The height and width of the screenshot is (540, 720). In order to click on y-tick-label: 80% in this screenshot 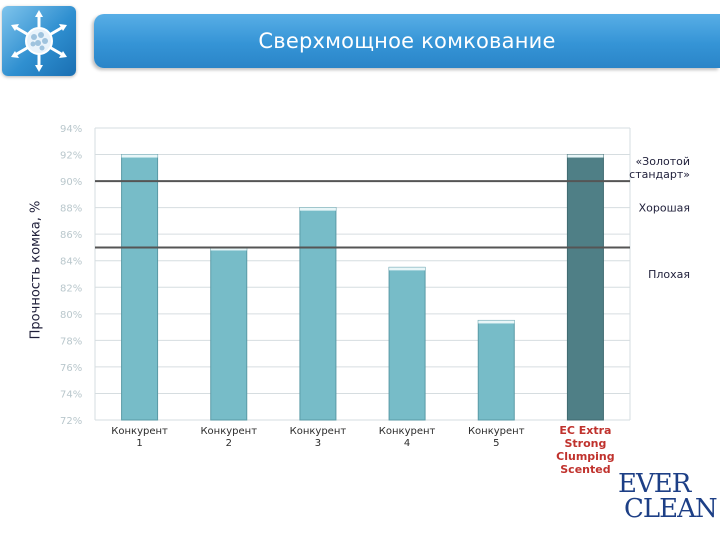, I will do `click(71, 315)`.